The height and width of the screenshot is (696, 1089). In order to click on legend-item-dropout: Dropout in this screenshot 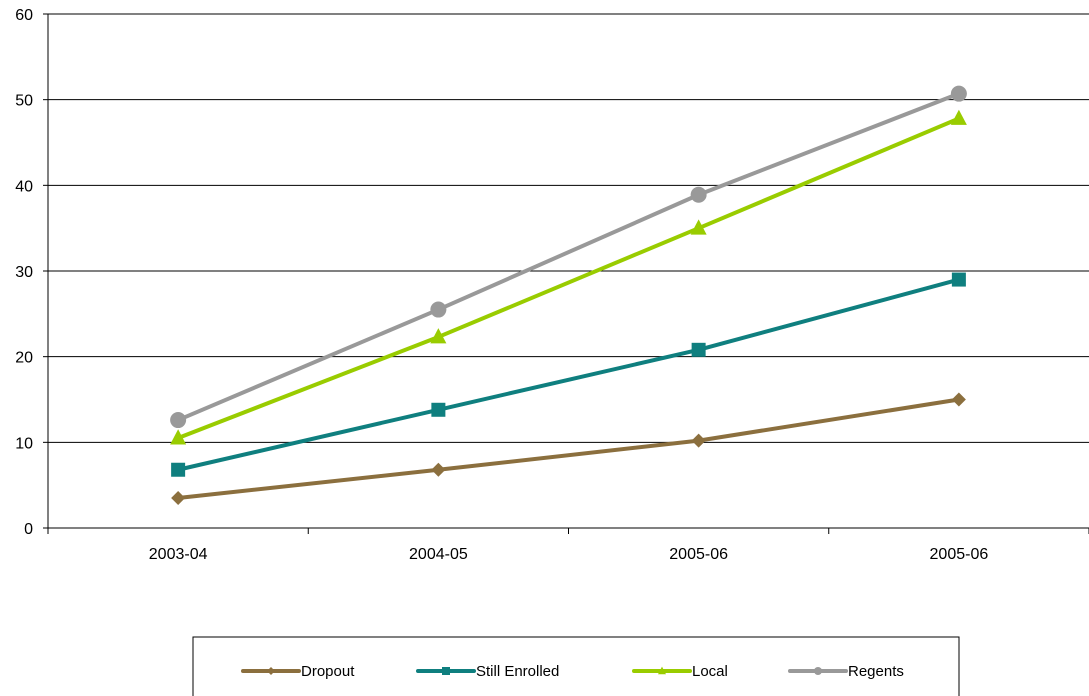, I will do `click(298, 671)`.